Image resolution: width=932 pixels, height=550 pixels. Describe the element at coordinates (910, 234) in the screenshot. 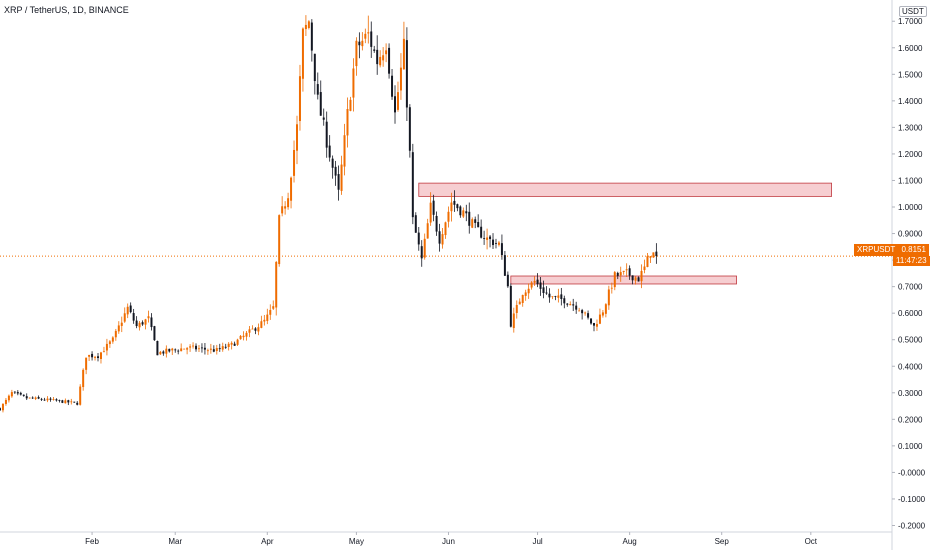

I see `price-tick-label: 0.9000` at that location.